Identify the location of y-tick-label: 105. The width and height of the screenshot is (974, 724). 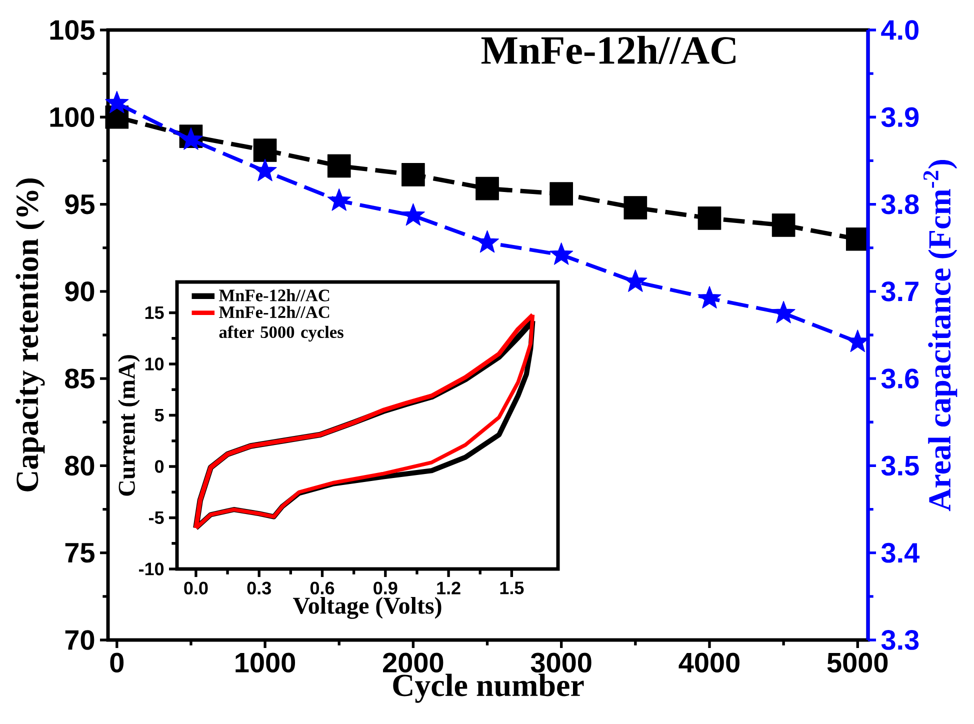
(72, 30).